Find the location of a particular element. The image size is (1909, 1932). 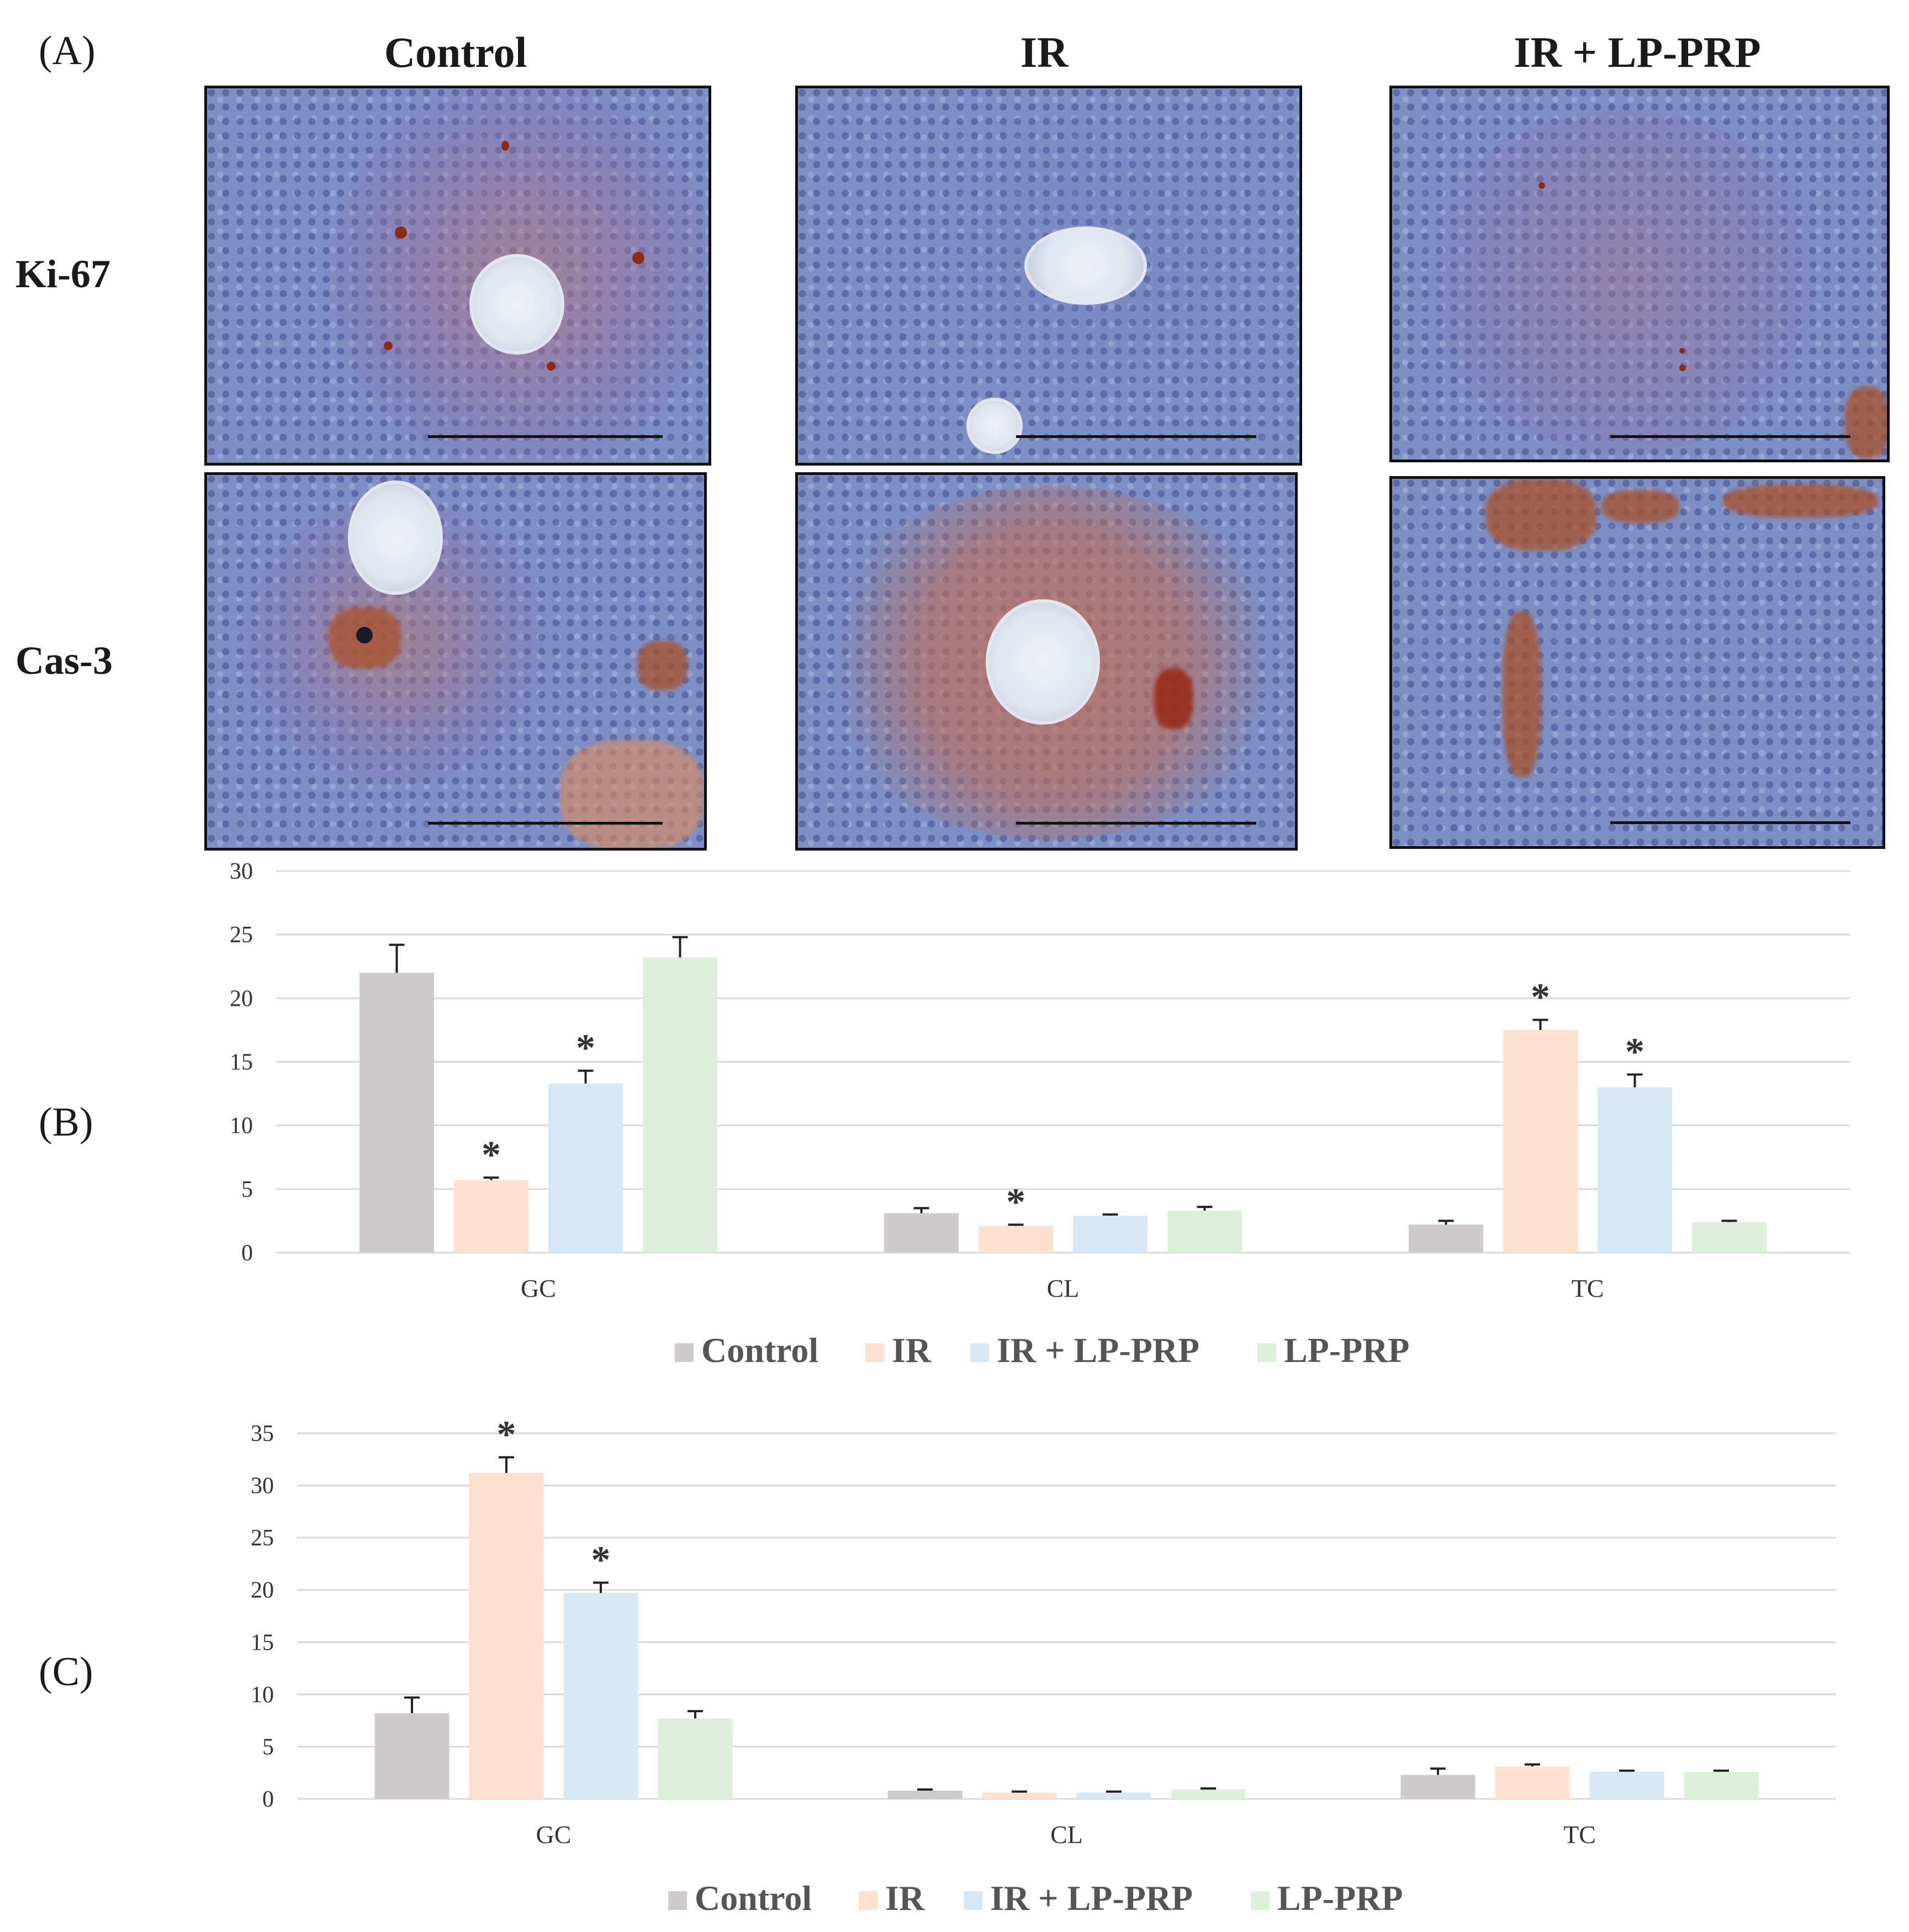

micrograph-ki67-ir-lp-prp is located at coordinates (1640, 274).